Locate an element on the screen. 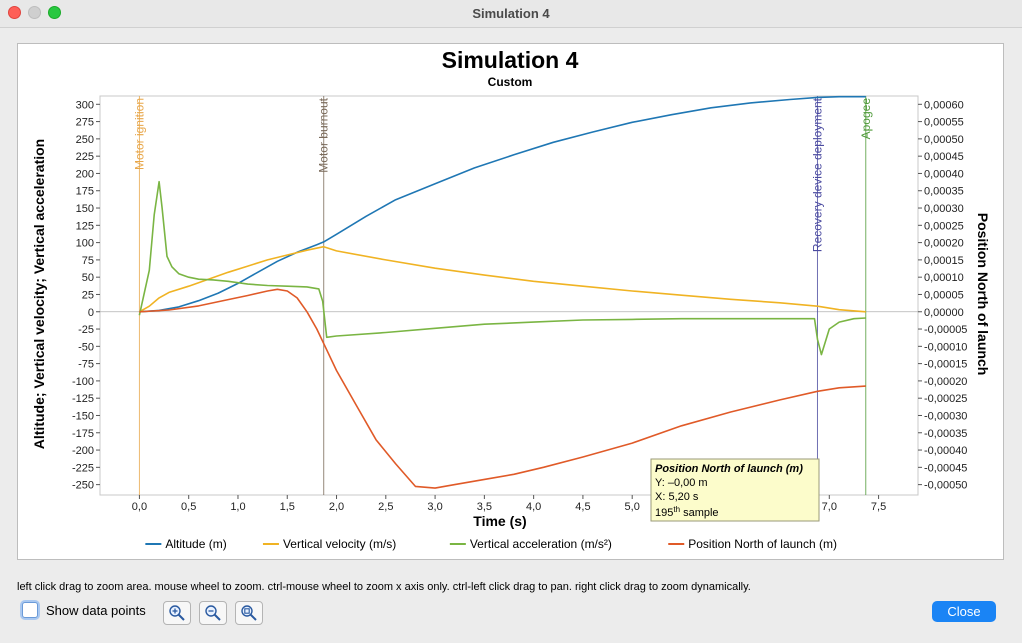  y-left-tick-label: 50 is located at coordinates (88, 278).